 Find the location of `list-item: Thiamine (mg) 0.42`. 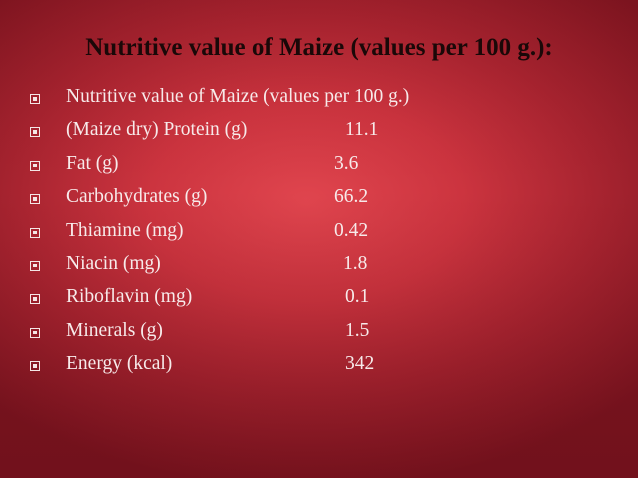

list-item: Thiamine (mg) 0.42 is located at coordinates (319, 234).